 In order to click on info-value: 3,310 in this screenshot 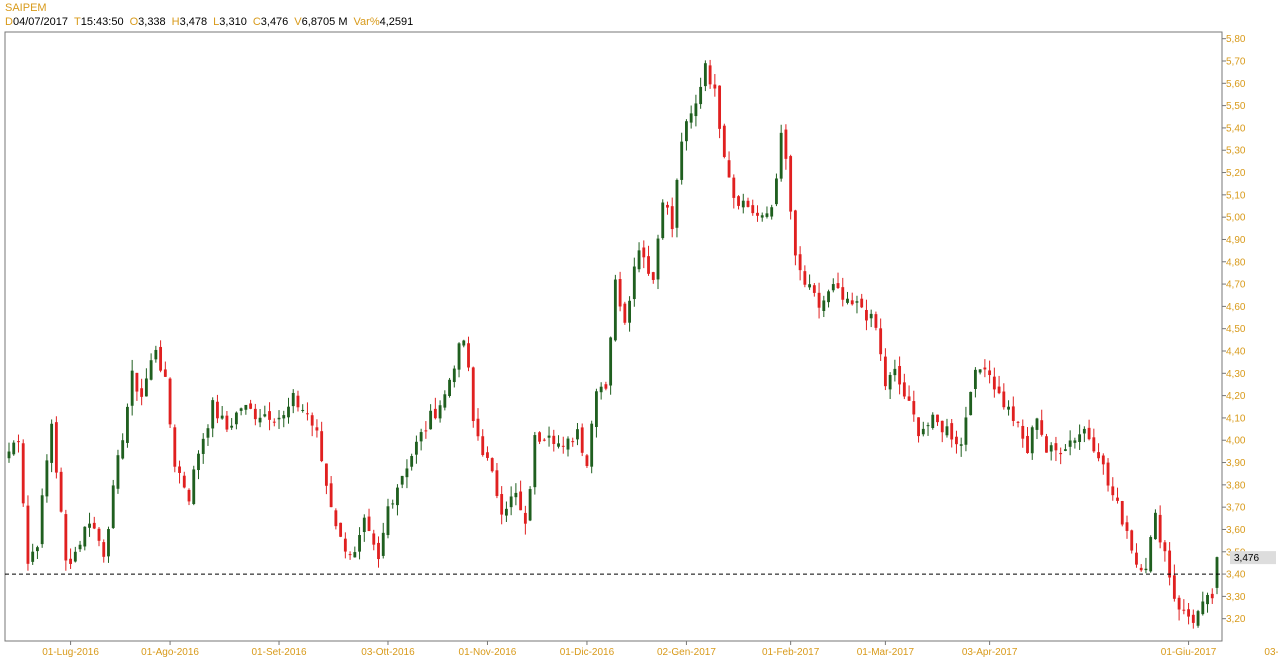, I will do `click(233, 22)`.